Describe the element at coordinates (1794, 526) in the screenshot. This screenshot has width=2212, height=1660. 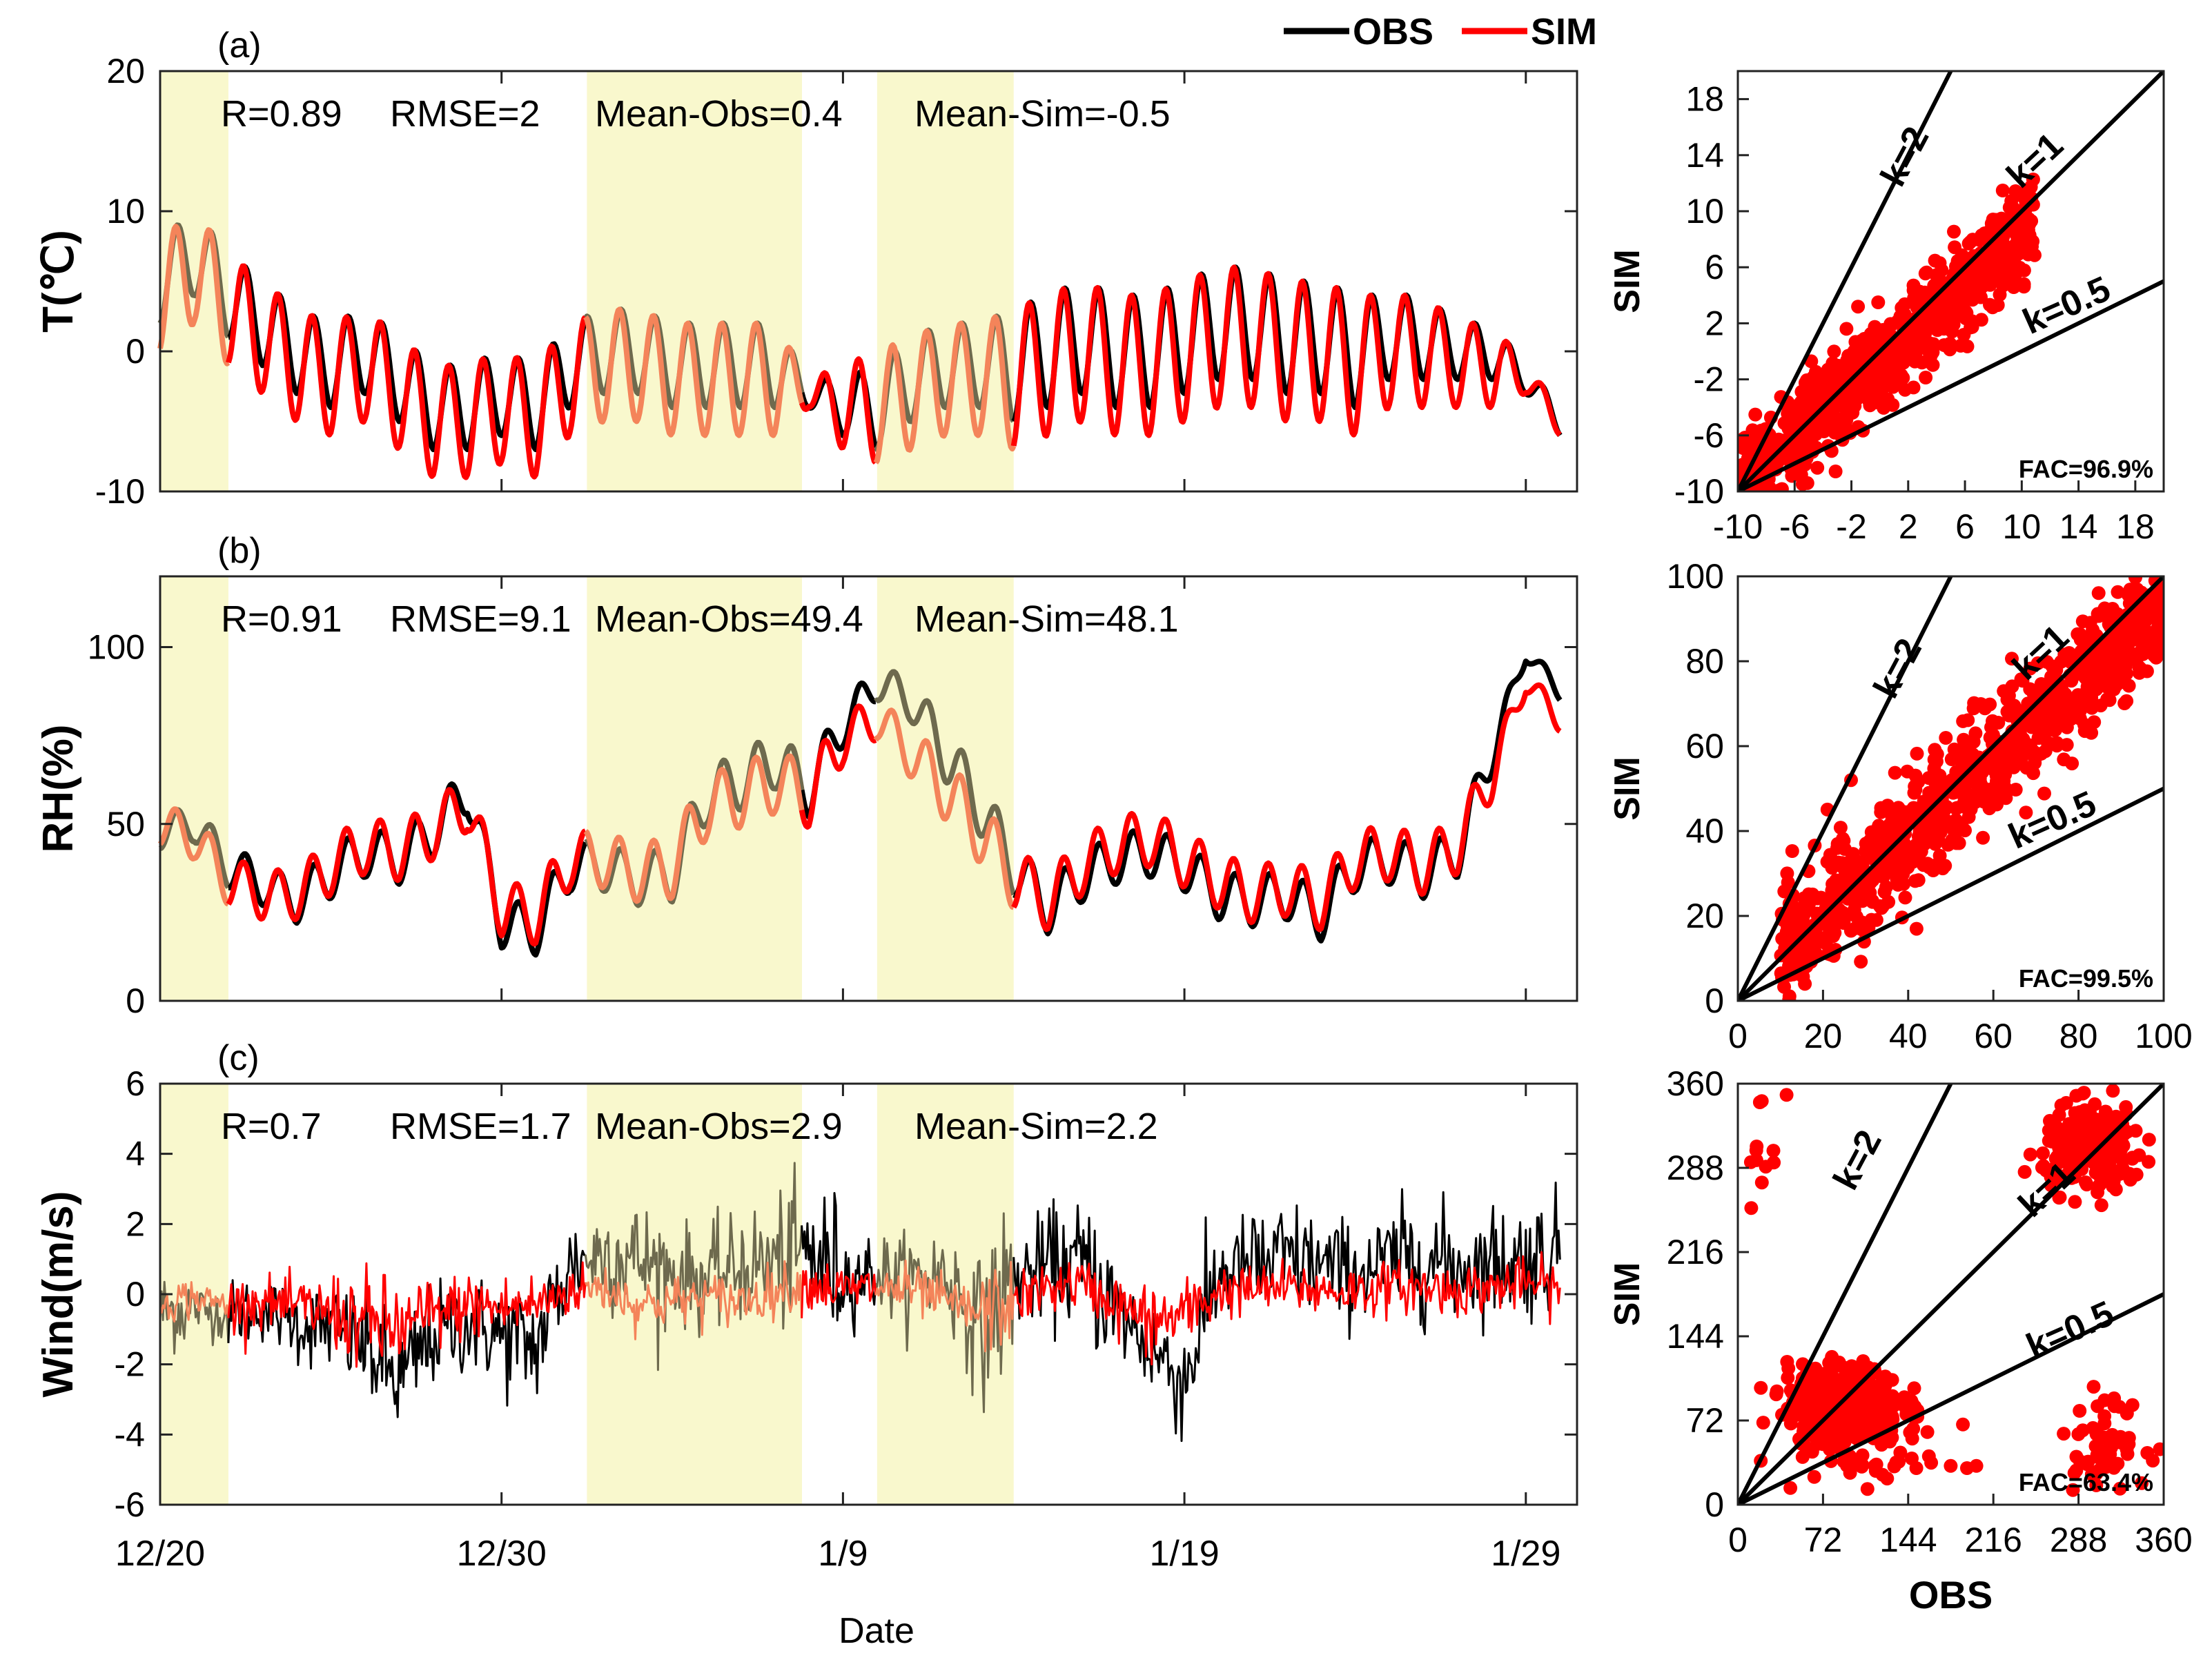
I see `x-tick-label: -6` at that location.